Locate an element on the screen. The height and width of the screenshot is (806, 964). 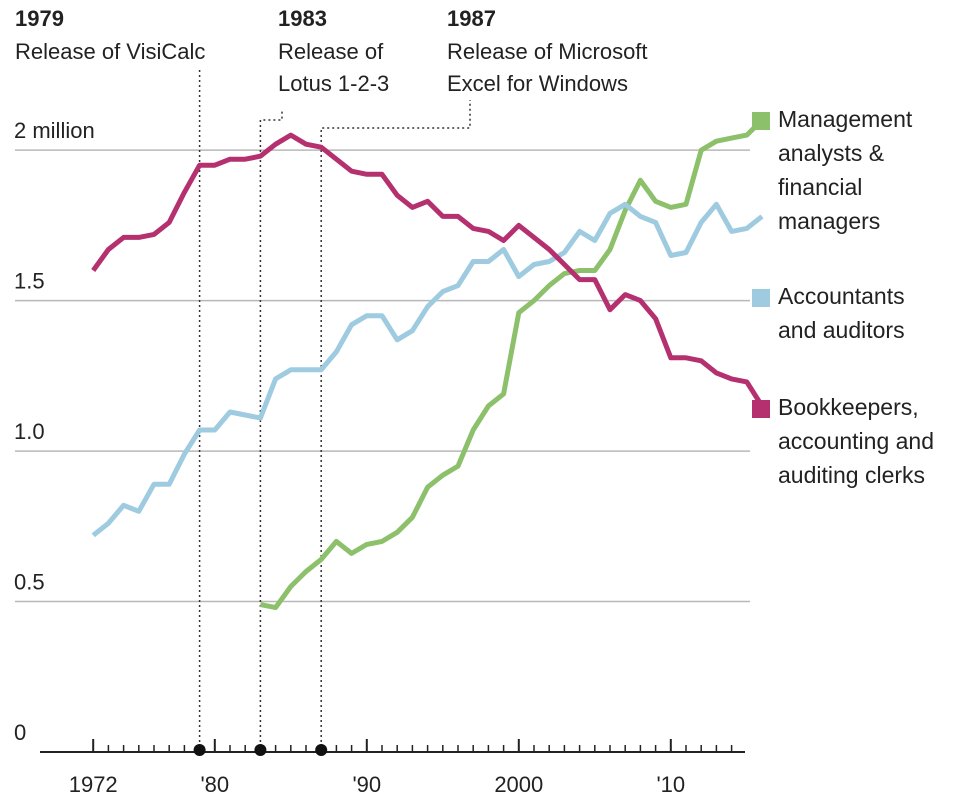
y-tick-label: 1.0 is located at coordinates (29, 431).